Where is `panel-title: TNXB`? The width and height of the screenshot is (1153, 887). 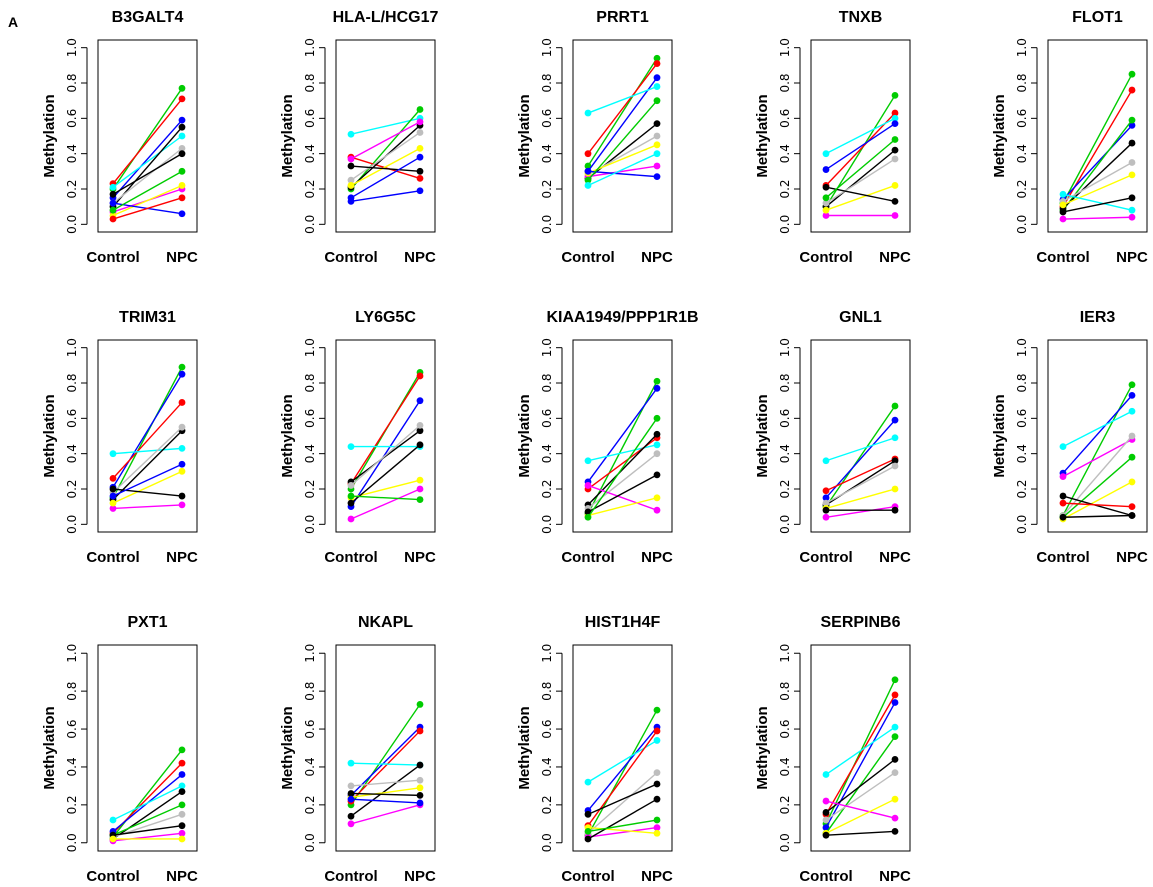 panel-title: TNXB is located at coordinates (861, 17).